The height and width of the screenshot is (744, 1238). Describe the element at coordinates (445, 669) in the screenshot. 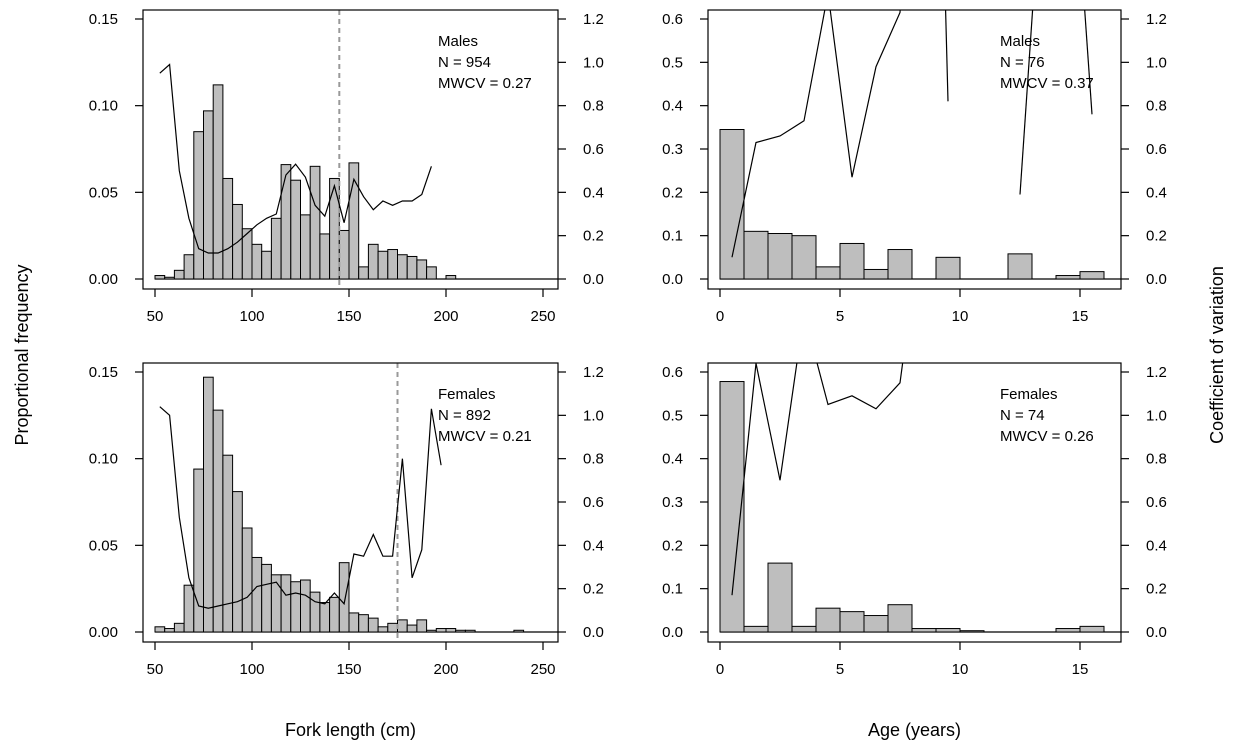

I see `x-tick-label: 200` at that location.